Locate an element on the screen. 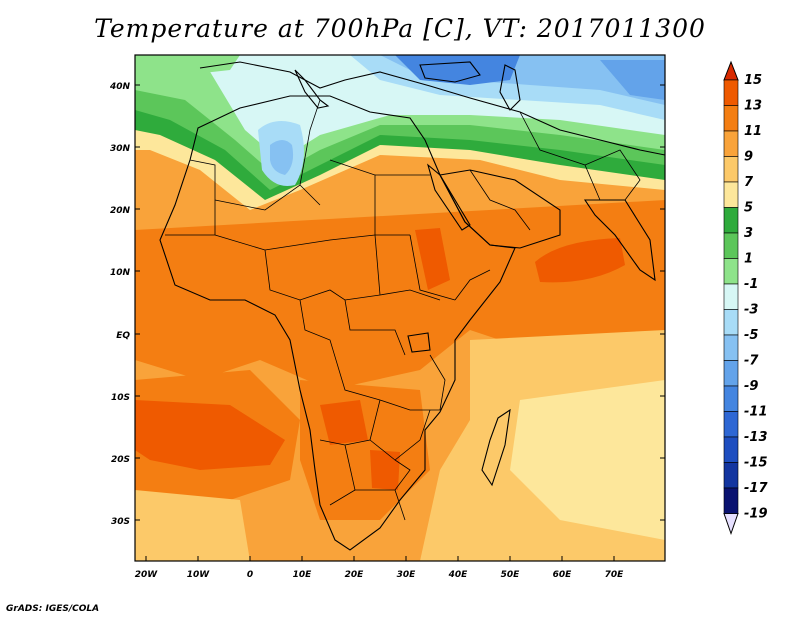 The height and width of the screenshot is (618, 800). border-zambia-zim is located at coordinates (400, 435).